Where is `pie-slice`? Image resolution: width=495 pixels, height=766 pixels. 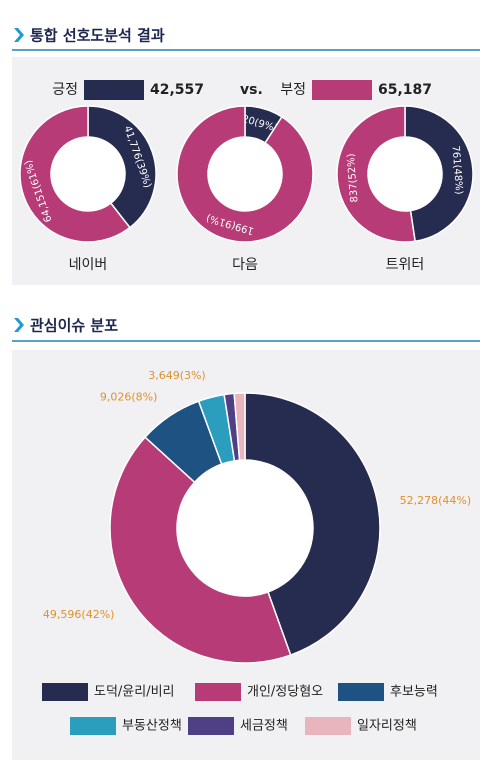 pie-slice is located at coordinates (75, 174).